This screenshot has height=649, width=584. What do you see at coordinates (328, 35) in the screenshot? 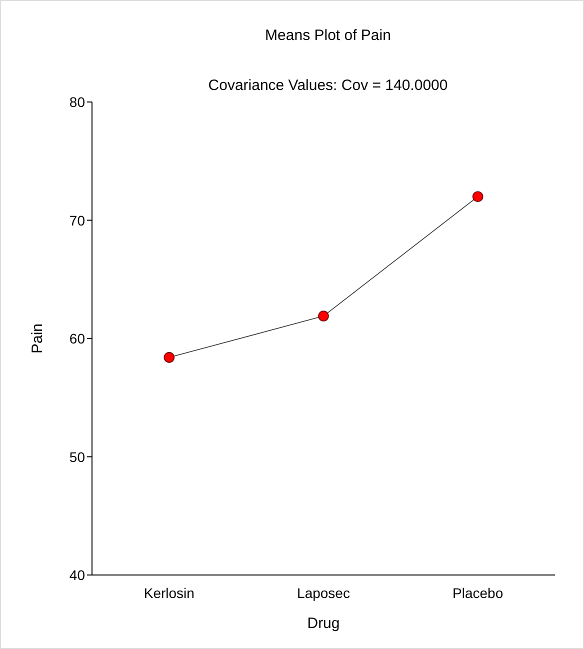
I see `chart-title: Means Plot of Pain` at bounding box center [328, 35].